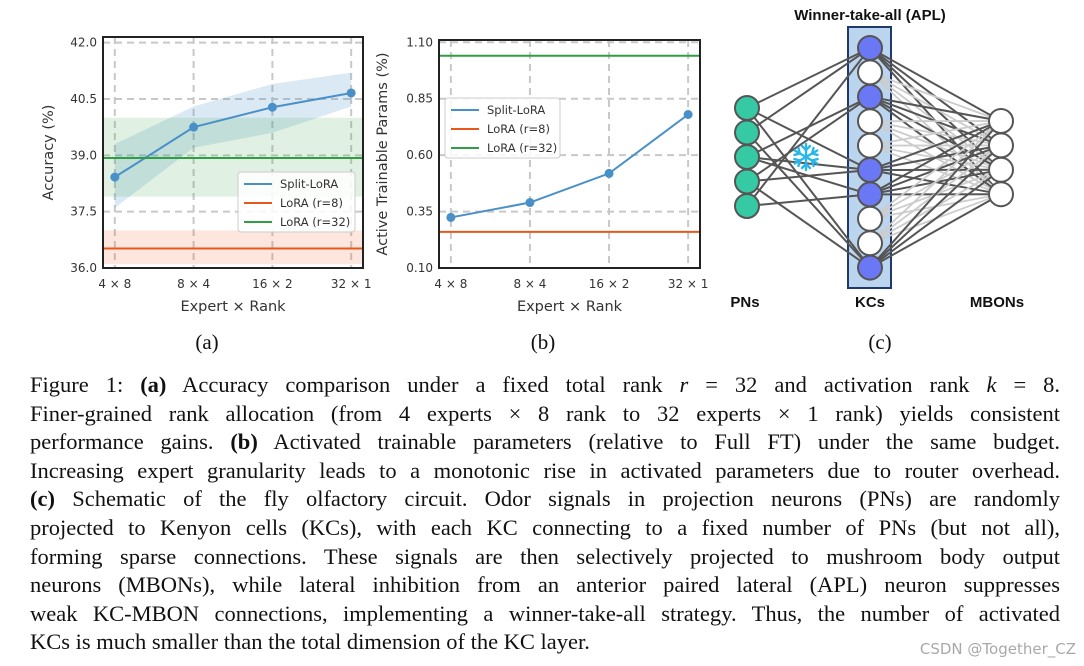 The image size is (1084, 666). What do you see at coordinates (85, 384) in the screenshot?
I see `caption-segment: Figure 1:` at bounding box center [85, 384].